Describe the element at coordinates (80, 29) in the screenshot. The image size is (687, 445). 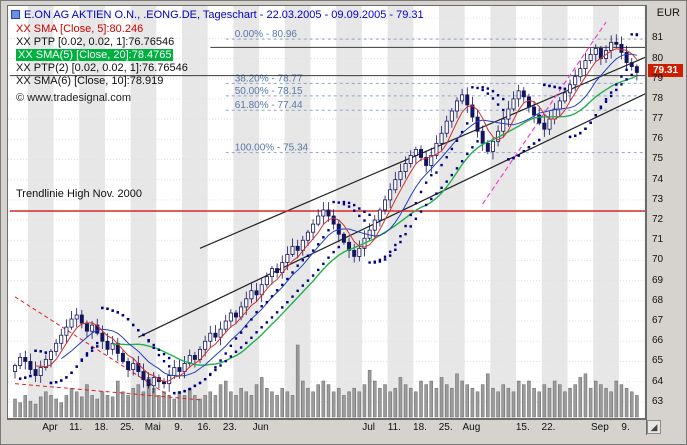
I see `legend-item-text: XX SMA [Close, 5]:80.246` at that location.